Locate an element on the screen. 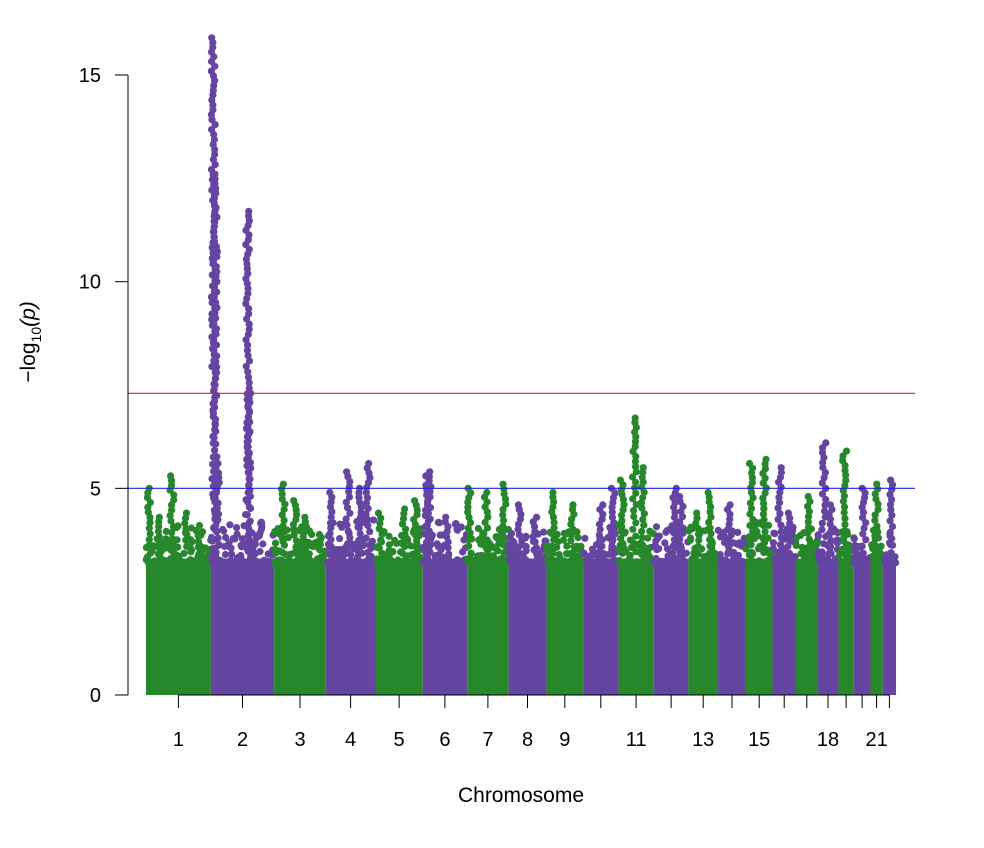  y-tick-label: 15 is located at coordinates (90, 76).